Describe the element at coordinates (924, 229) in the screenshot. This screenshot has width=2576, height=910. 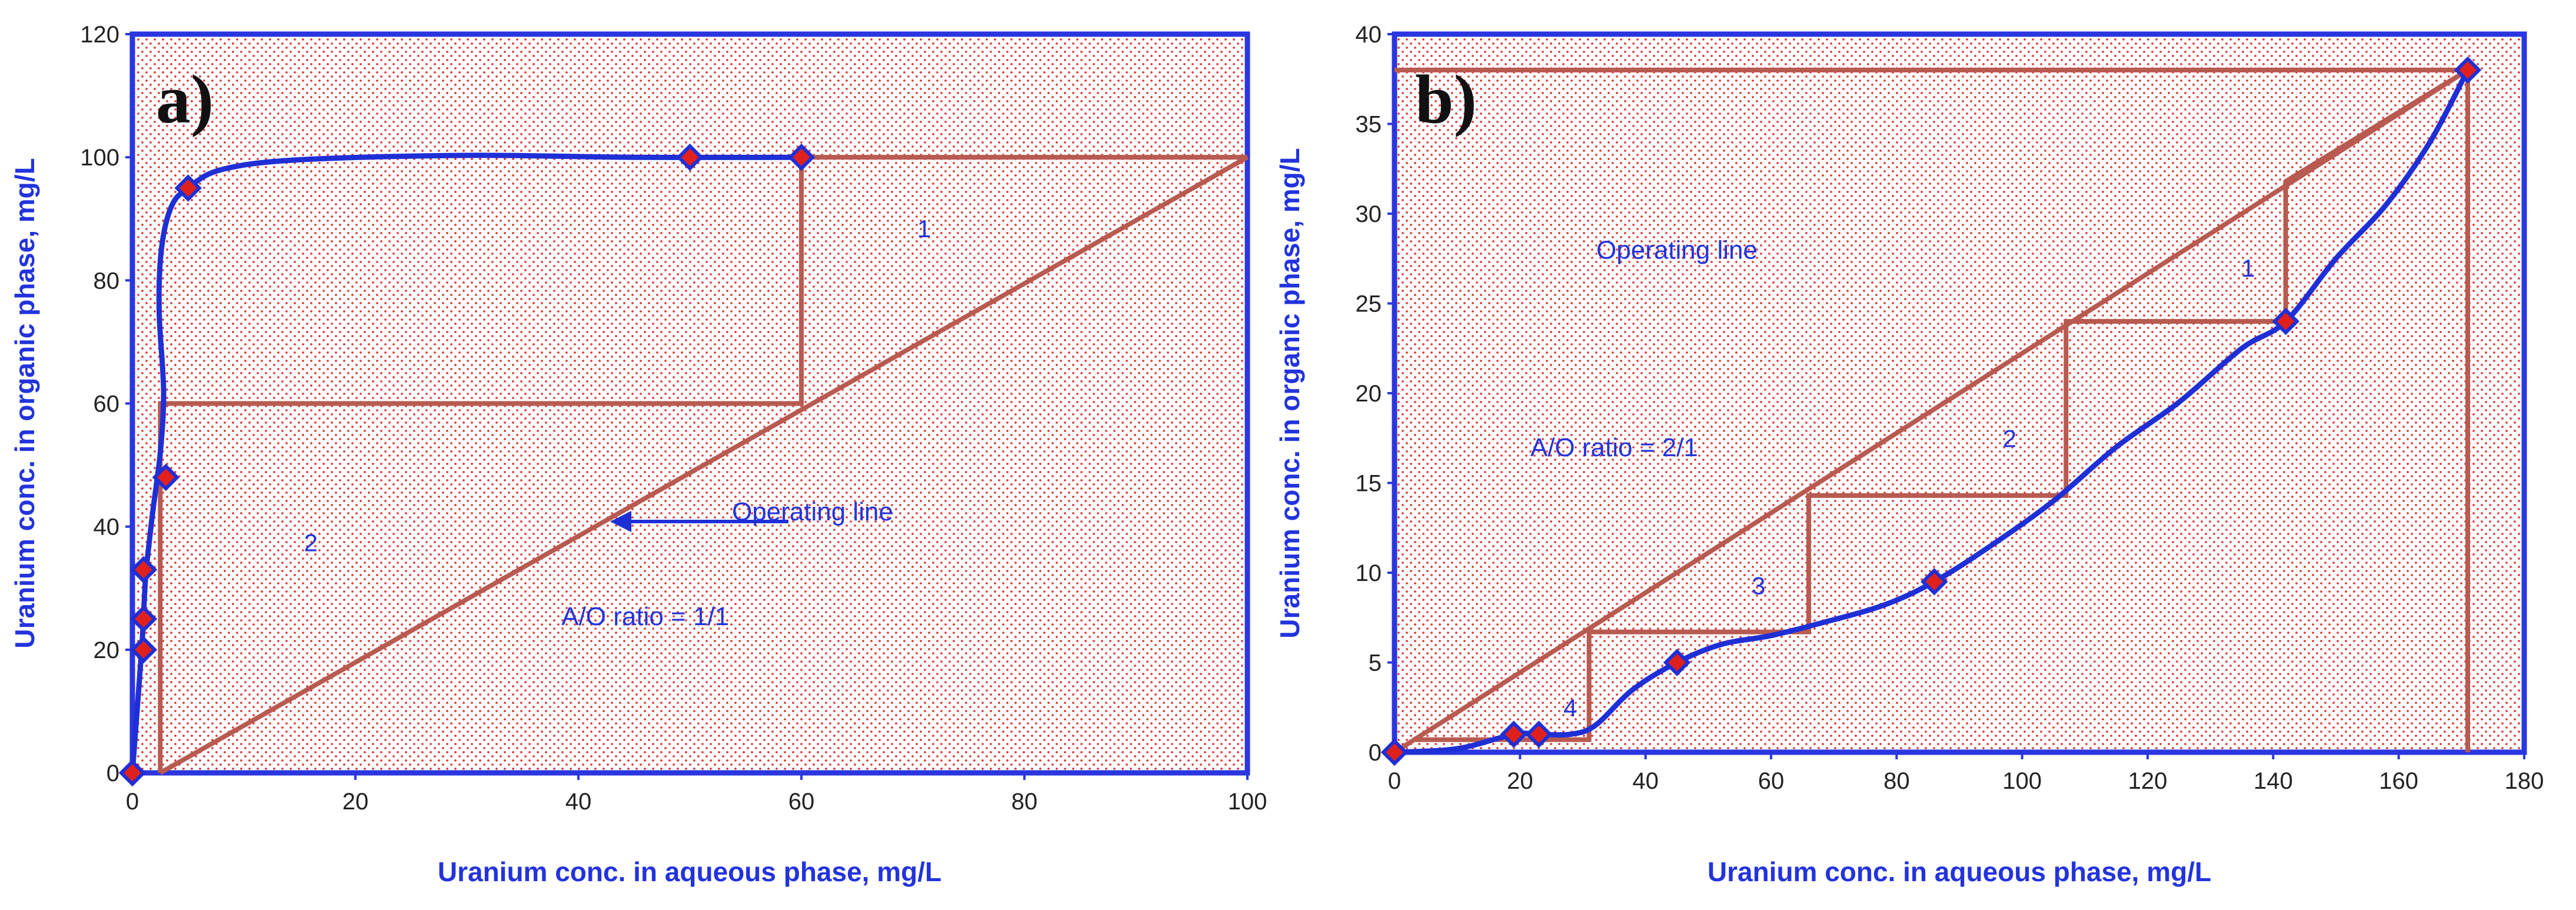
I see `stage-label-a: 1` at that location.